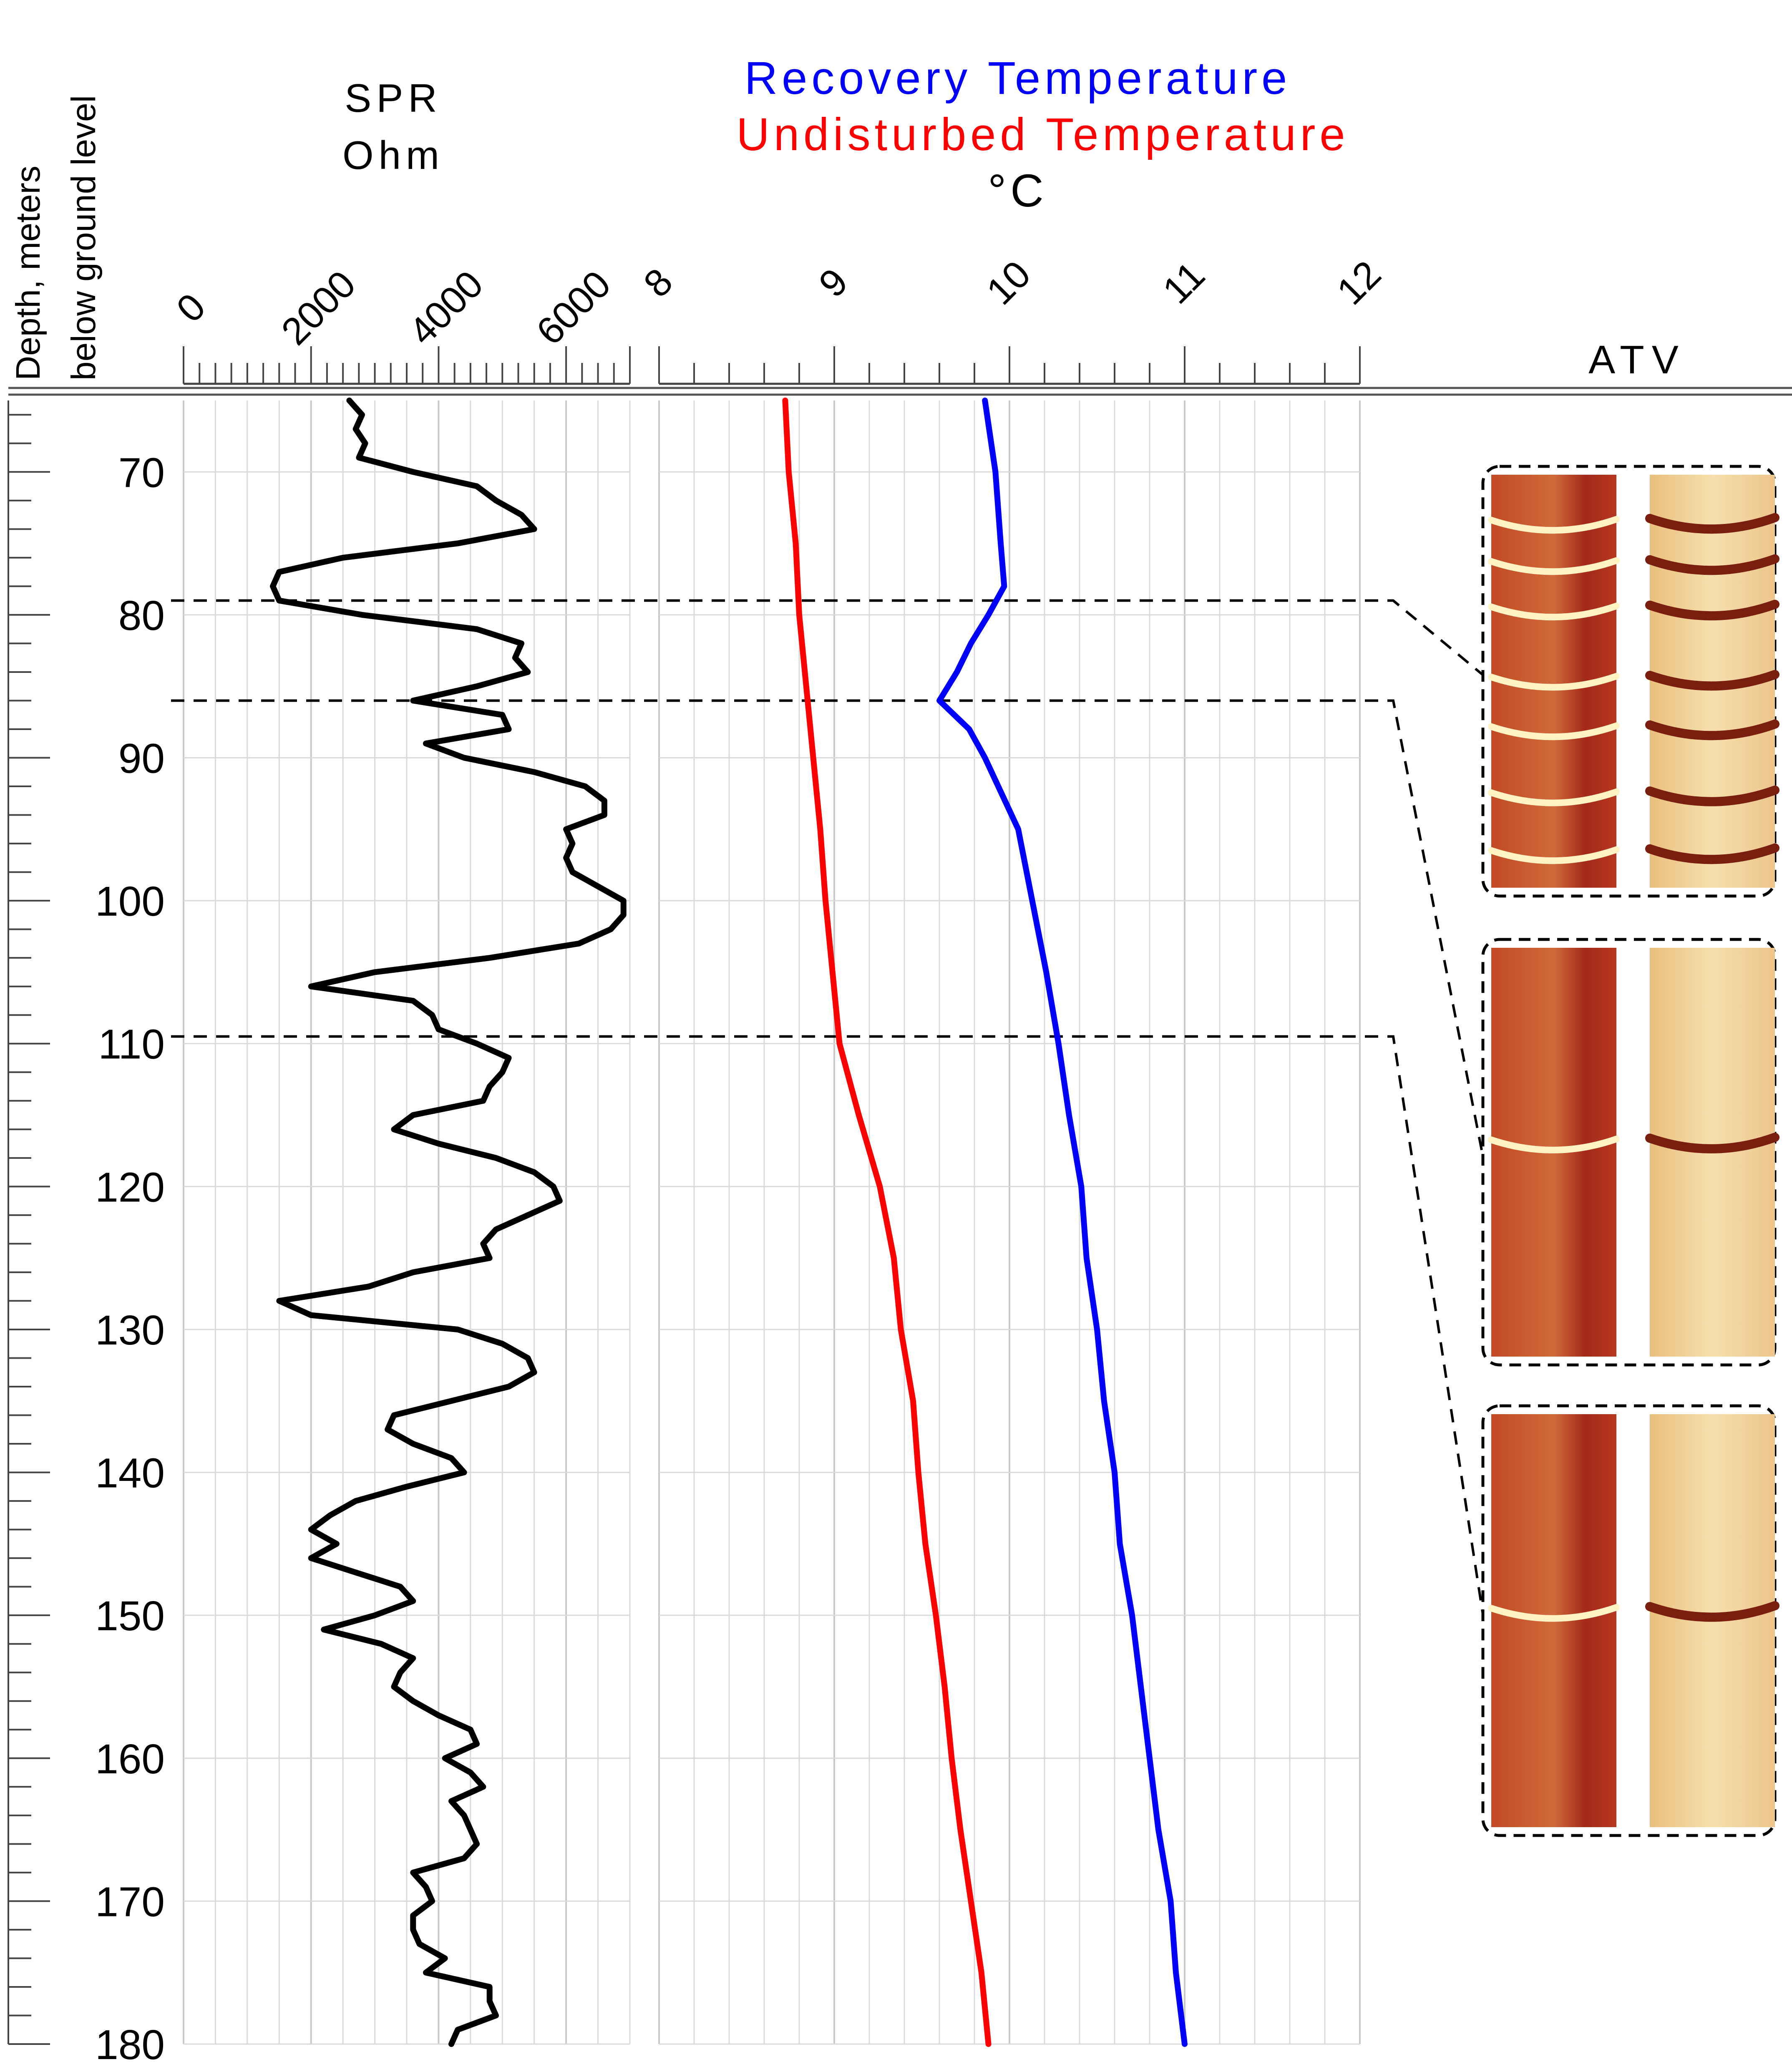 This screenshot has height=2062, width=1792. Describe the element at coordinates (318, 308) in the screenshot. I see `spr-tick-label: 2000` at that location.